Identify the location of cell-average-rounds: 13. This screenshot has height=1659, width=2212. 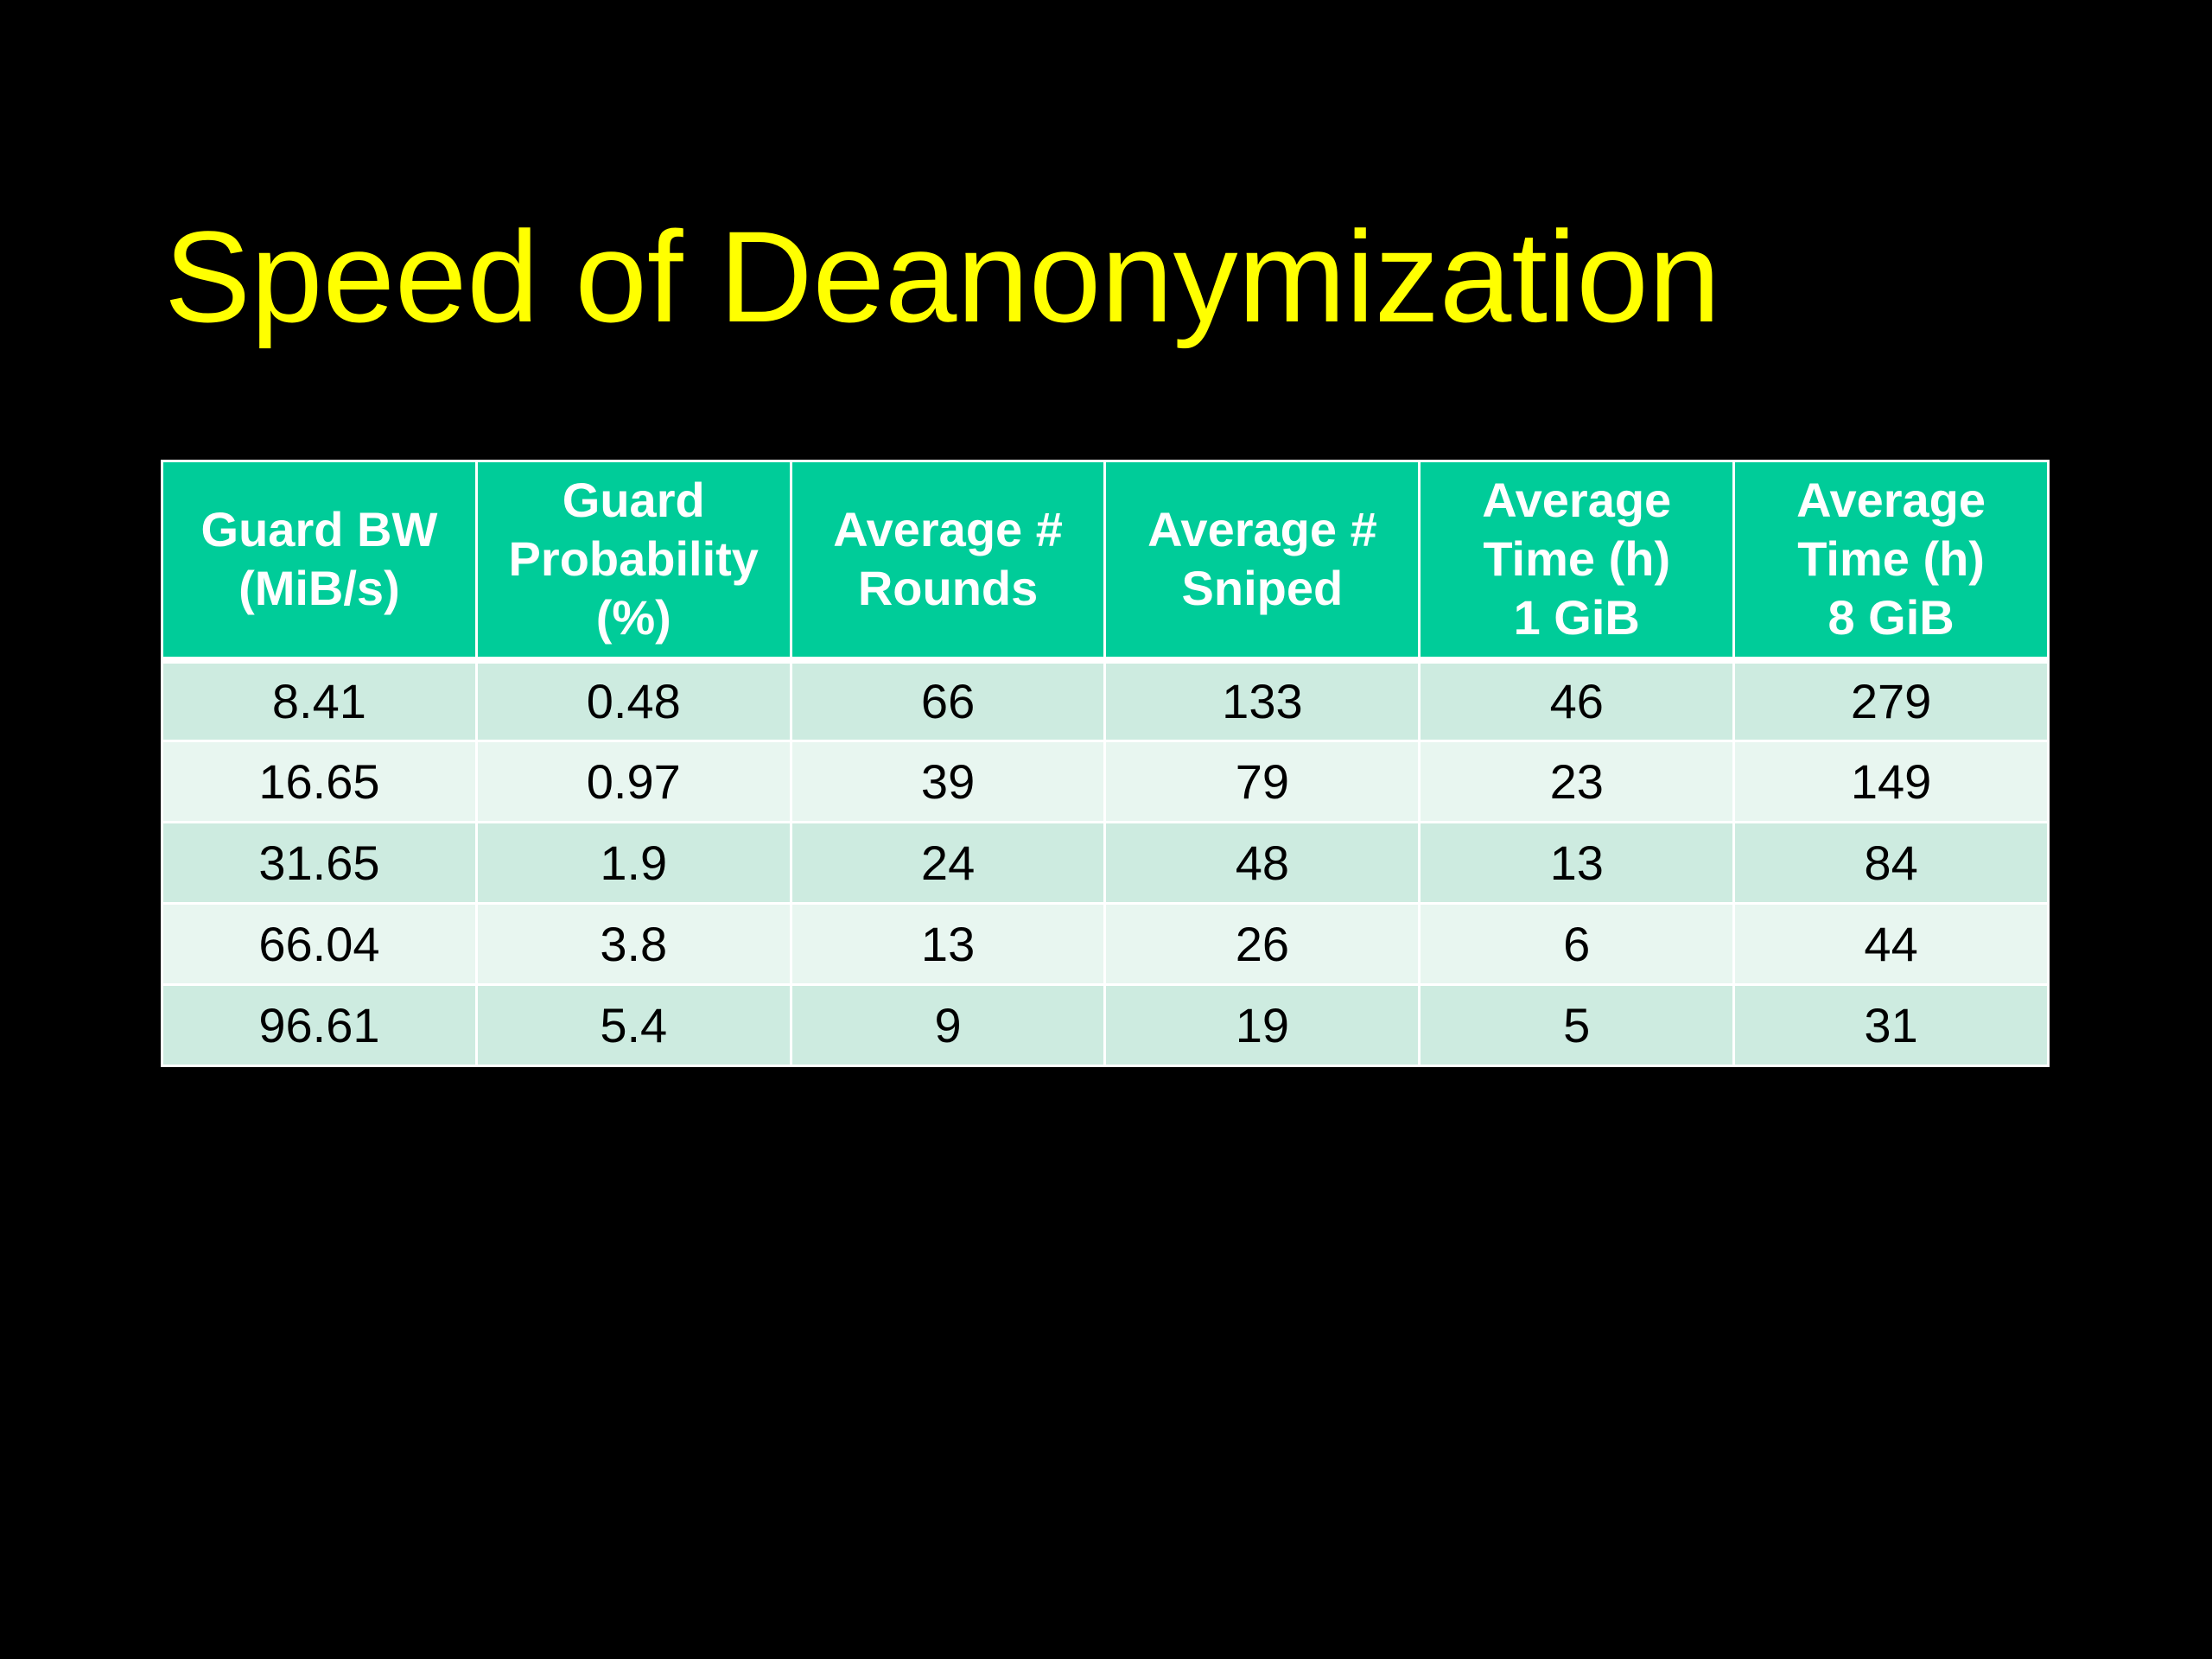
(948, 944).